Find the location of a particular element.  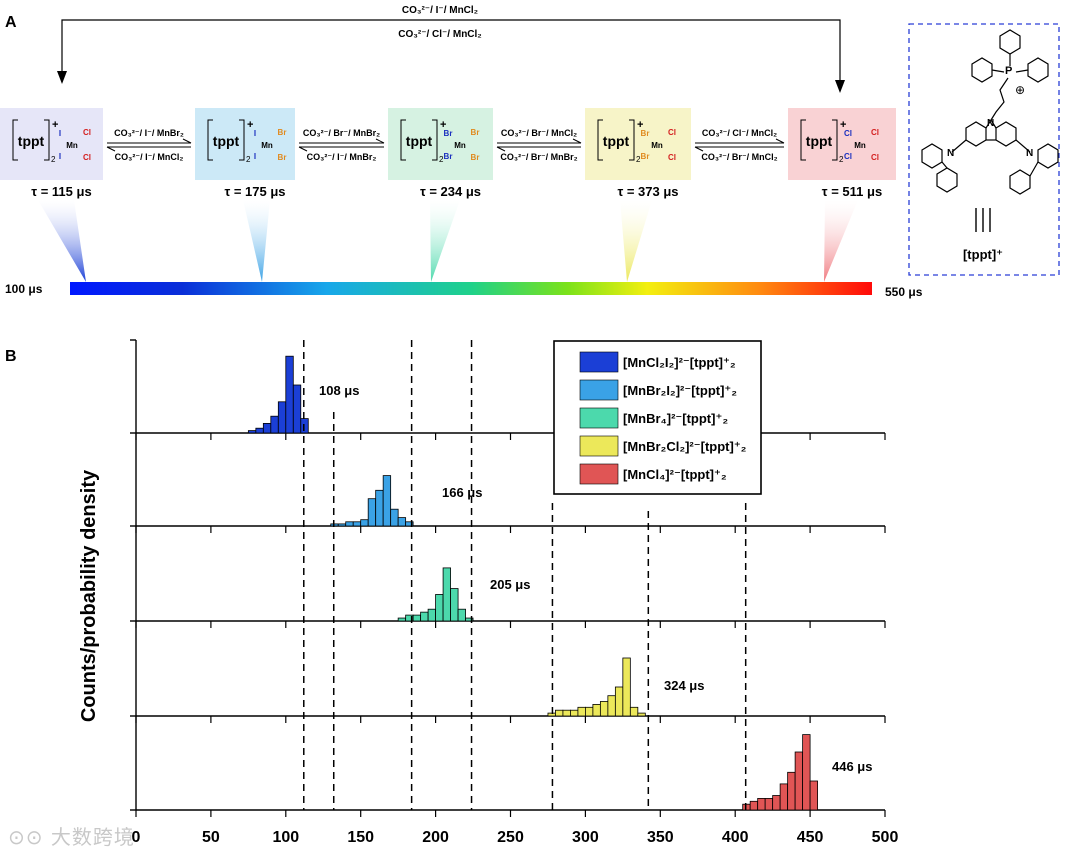

series-5: 446 μs is located at coordinates (807, 772).